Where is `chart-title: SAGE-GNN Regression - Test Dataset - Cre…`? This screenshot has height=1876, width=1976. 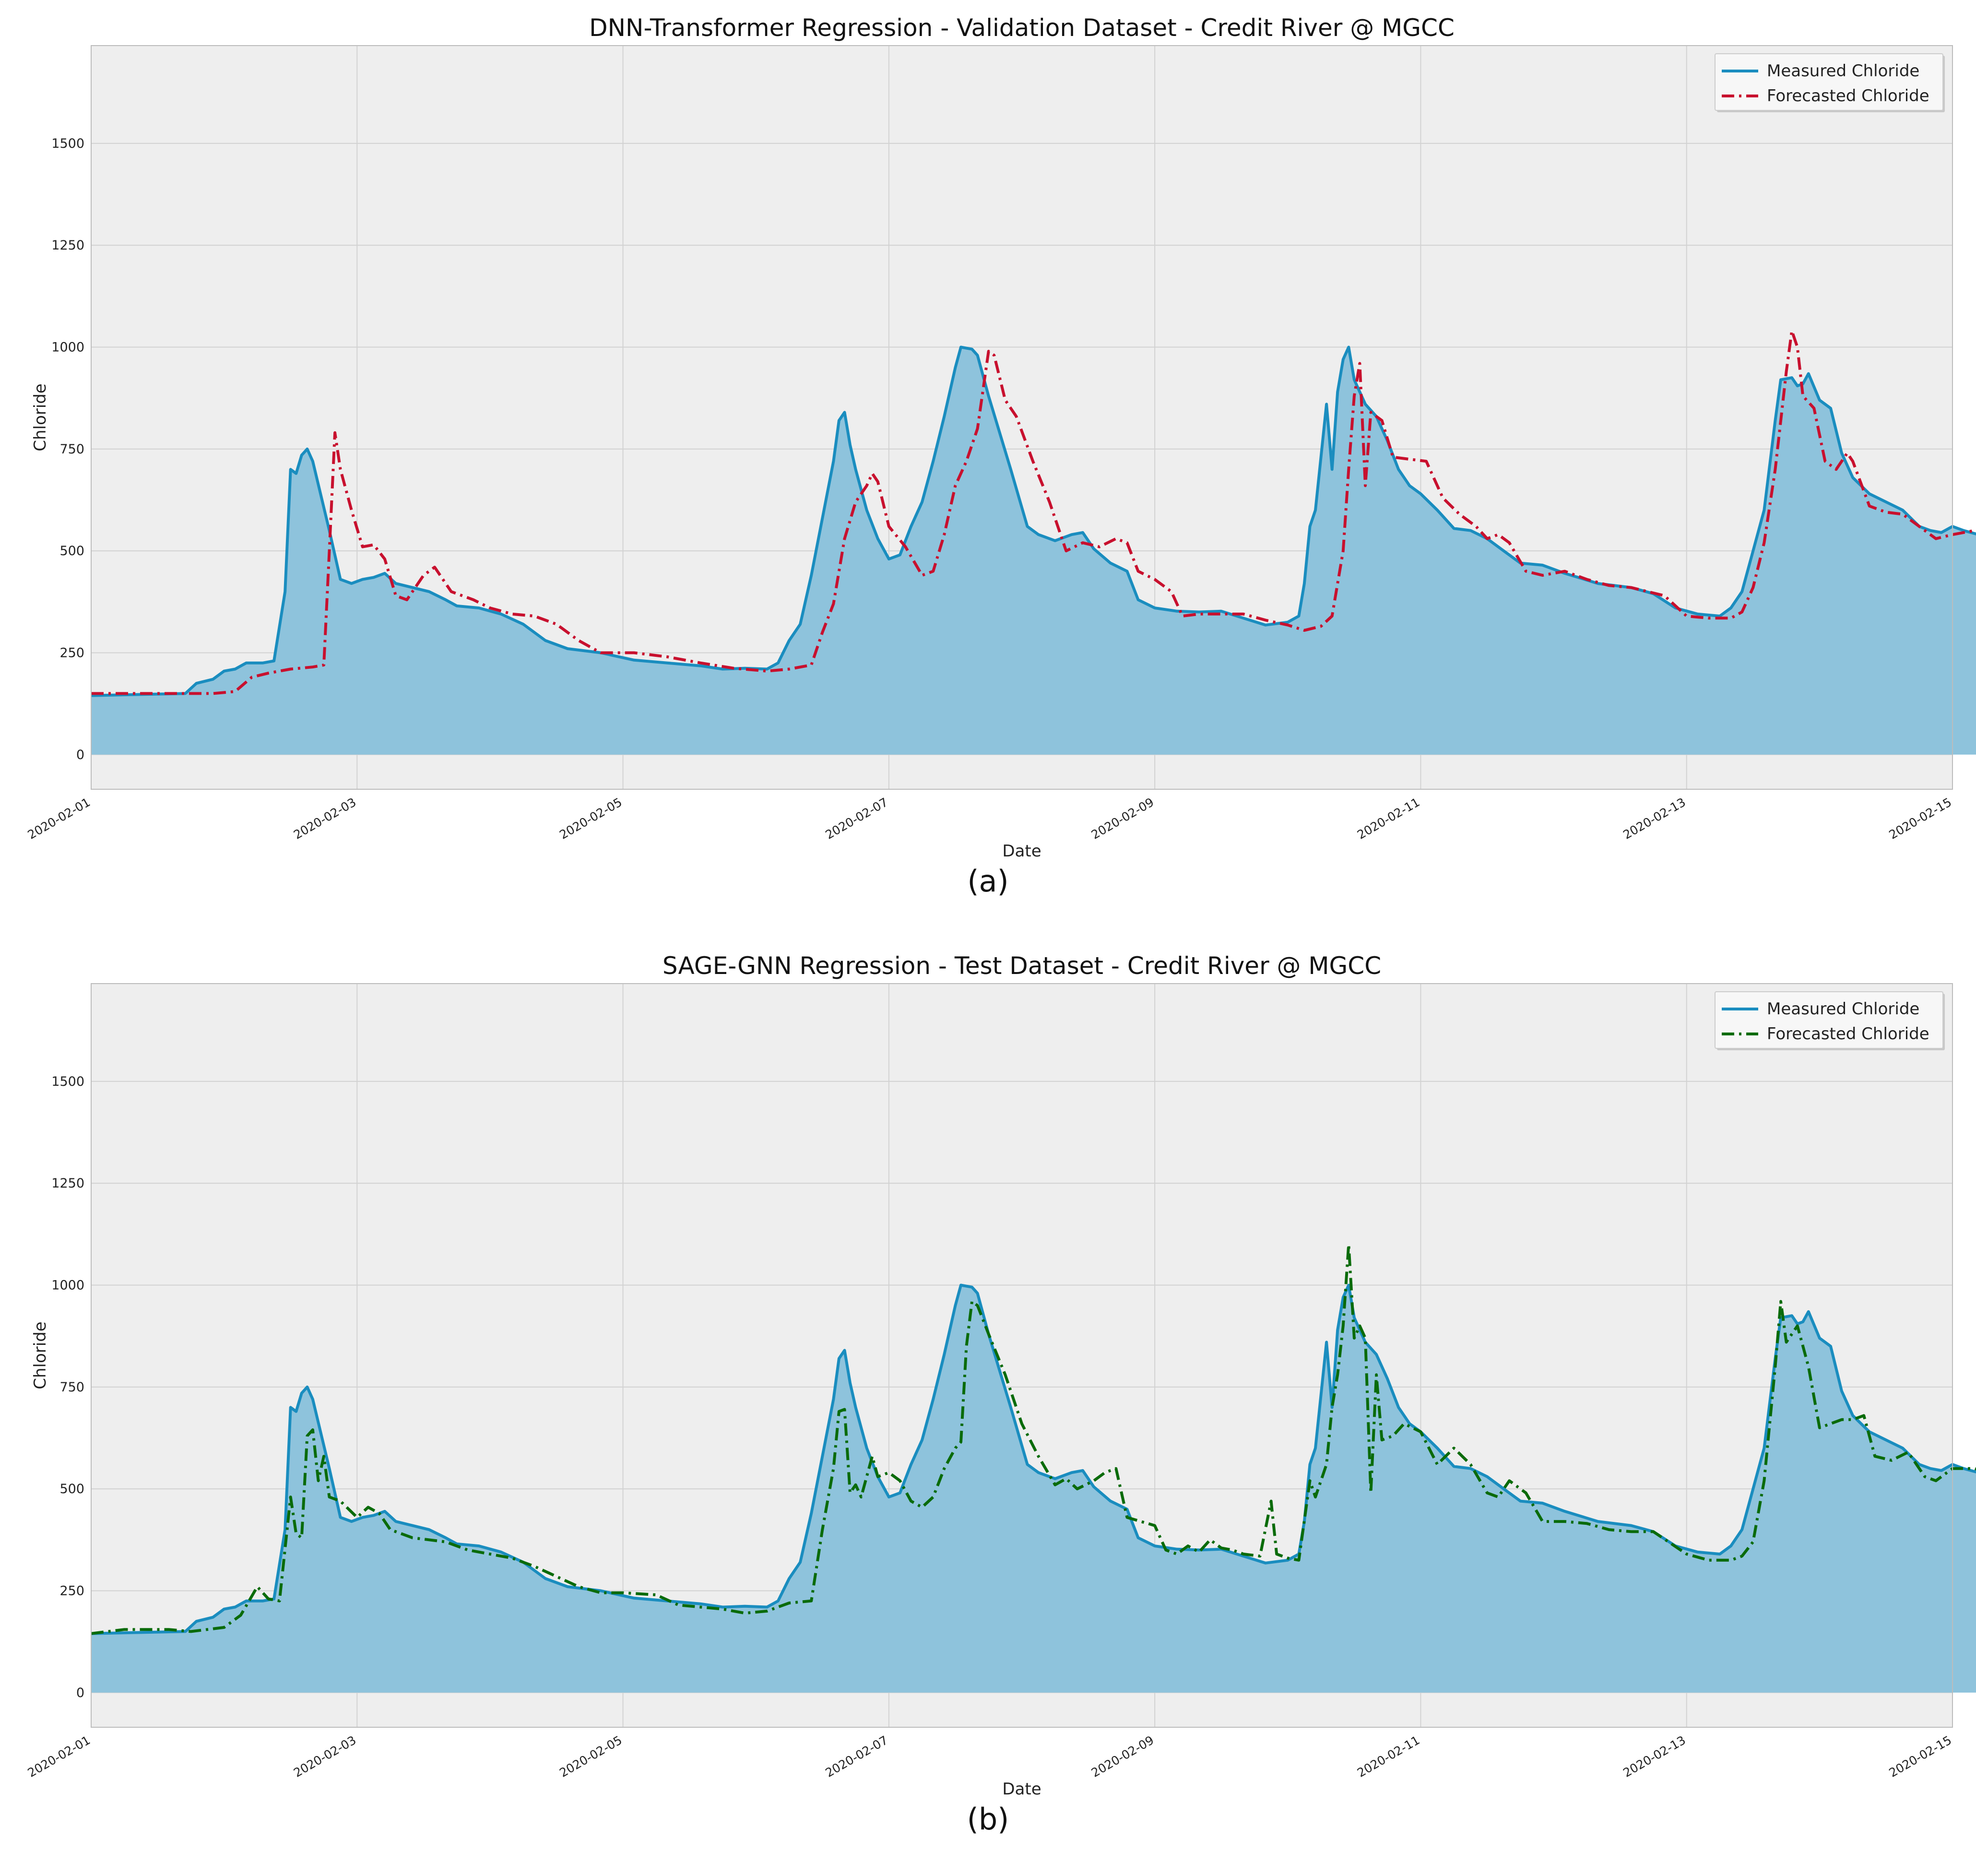 chart-title: SAGE-GNN Regression - Test Dataset - Cre… is located at coordinates (1022, 966).